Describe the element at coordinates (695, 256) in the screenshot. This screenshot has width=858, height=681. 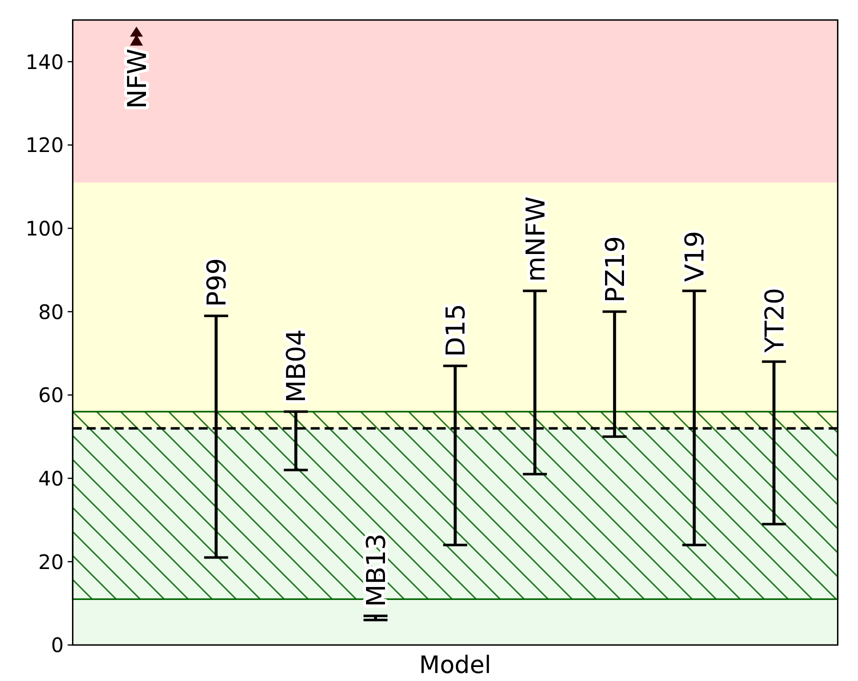
I see `x-tick-label: V19` at that location.